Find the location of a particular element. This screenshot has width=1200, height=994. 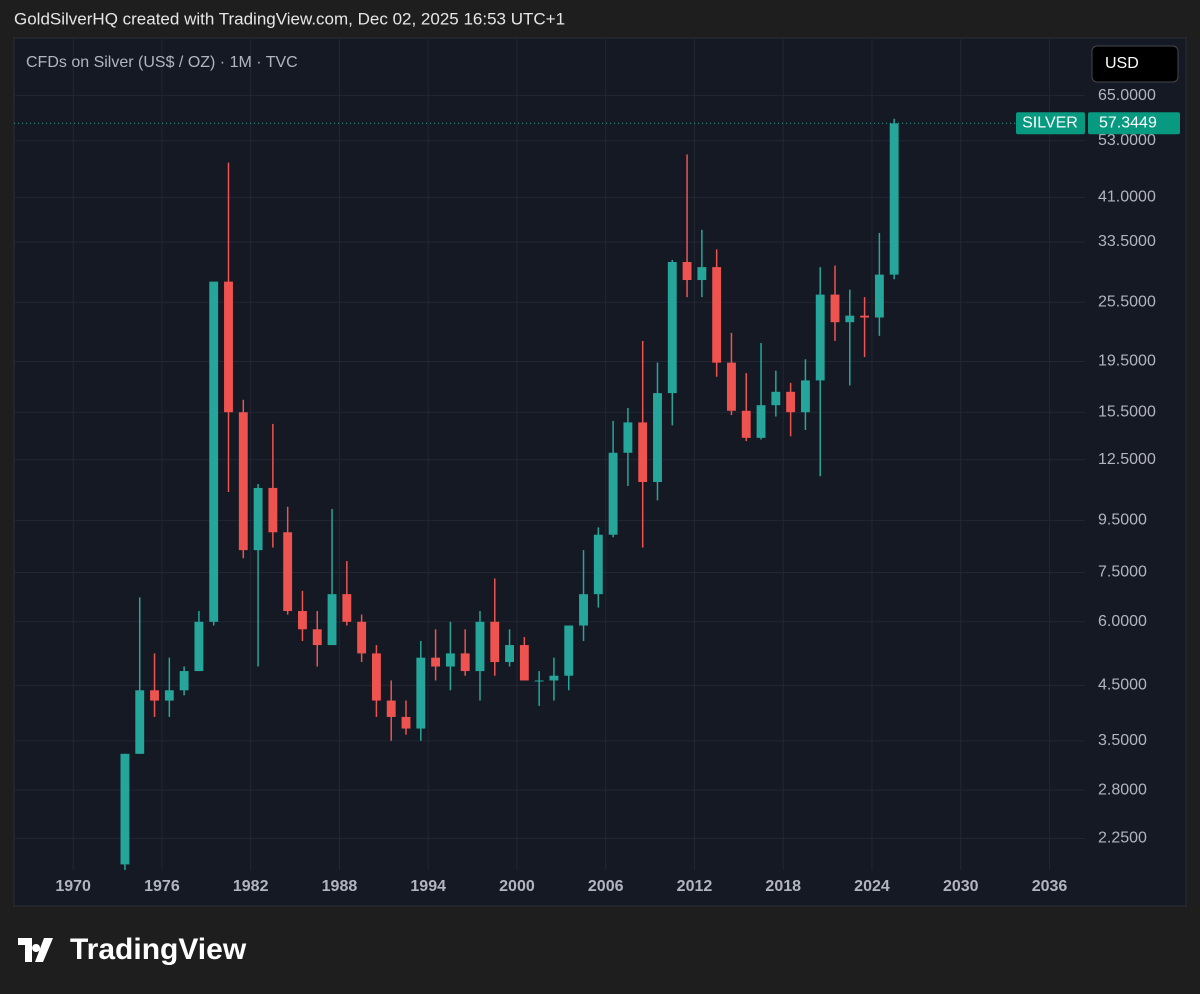

x-tick-label: 2006 is located at coordinates (606, 886).